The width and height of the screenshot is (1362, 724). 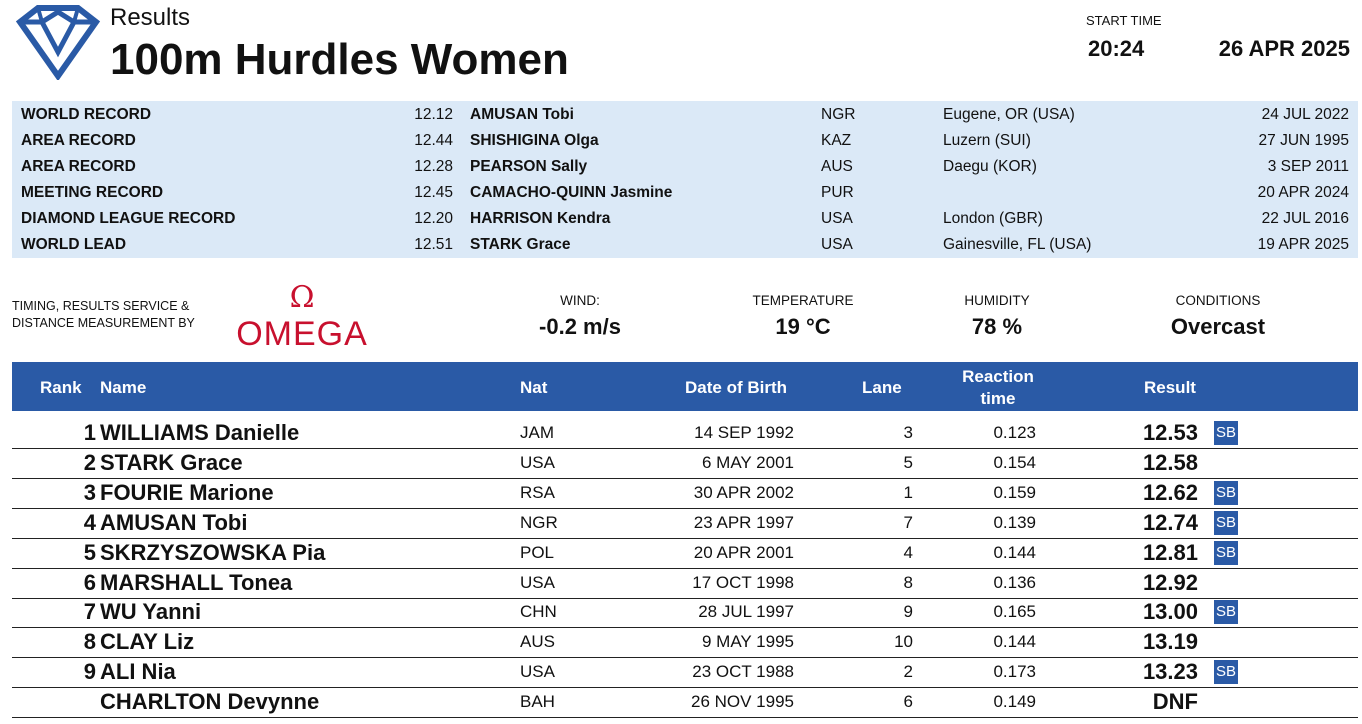 What do you see at coordinates (908, 552) in the screenshot?
I see `lane-cell: 4` at bounding box center [908, 552].